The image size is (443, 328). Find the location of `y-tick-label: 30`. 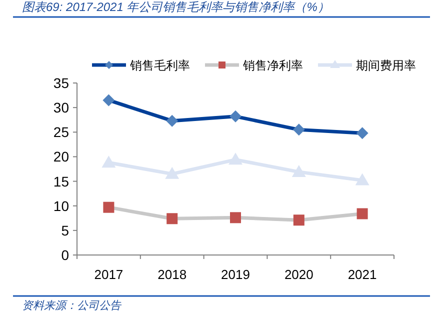

y-tick-label: 30 is located at coordinates (61, 108).